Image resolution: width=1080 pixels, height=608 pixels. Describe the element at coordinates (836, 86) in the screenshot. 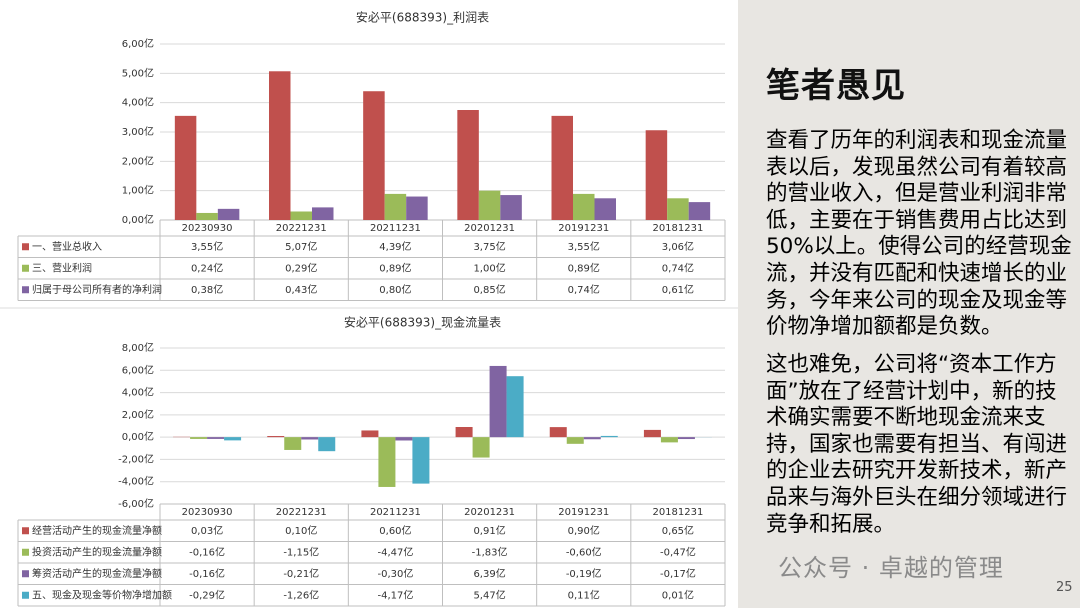

I see `heading: 笔者愚见` at that location.